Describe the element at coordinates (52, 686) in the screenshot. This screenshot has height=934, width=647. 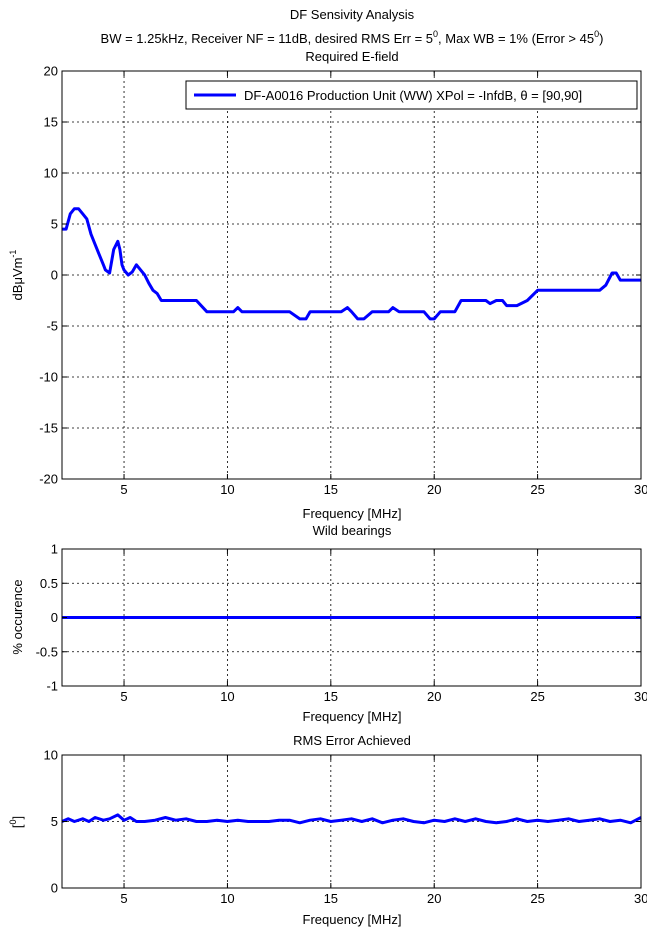
I see `y-tick-label: -1` at that location.